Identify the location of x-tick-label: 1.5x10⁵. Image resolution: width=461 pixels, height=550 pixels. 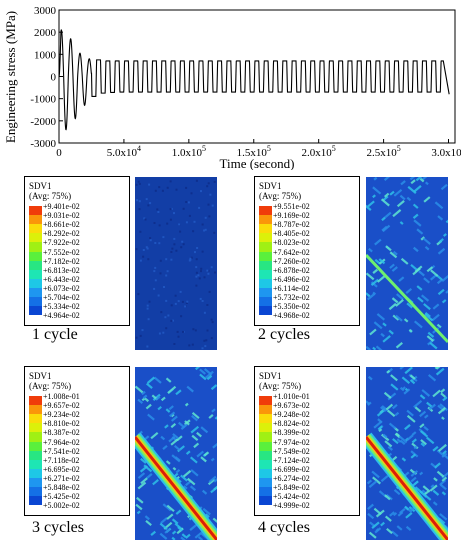
(254, 151).